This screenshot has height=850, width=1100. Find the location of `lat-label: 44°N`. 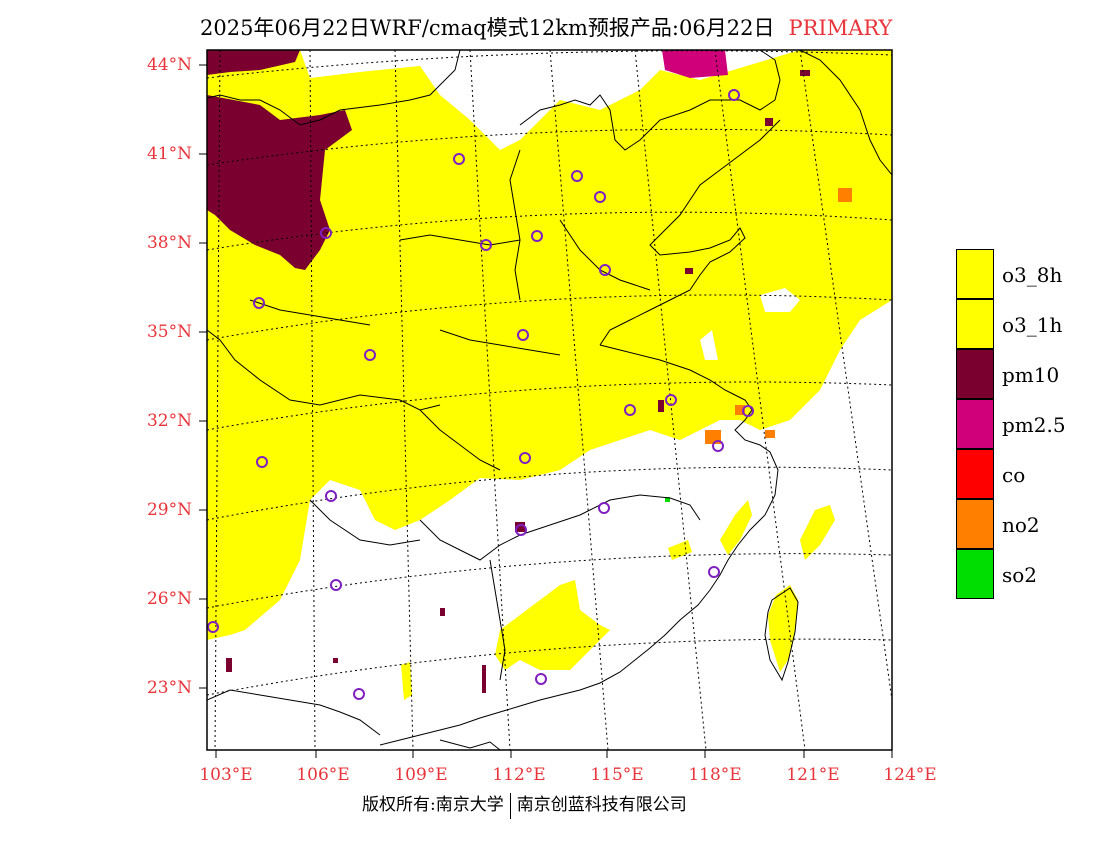

lat-label: 44°N is located at coordinates (169, 65).